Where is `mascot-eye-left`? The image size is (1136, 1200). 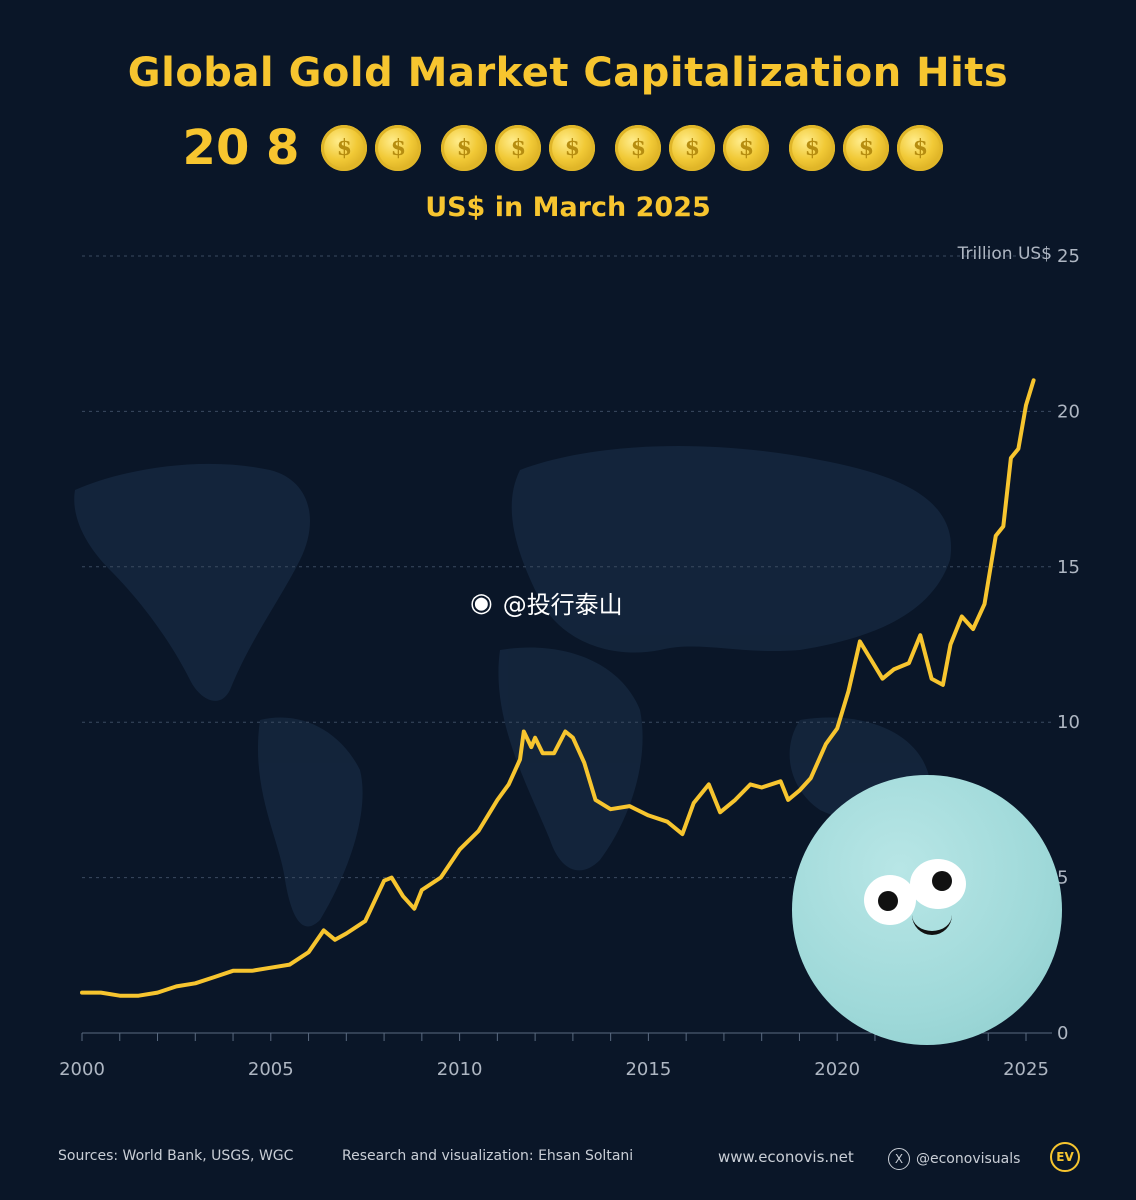 mascot-eye-left is located at coordinates (890, 900).